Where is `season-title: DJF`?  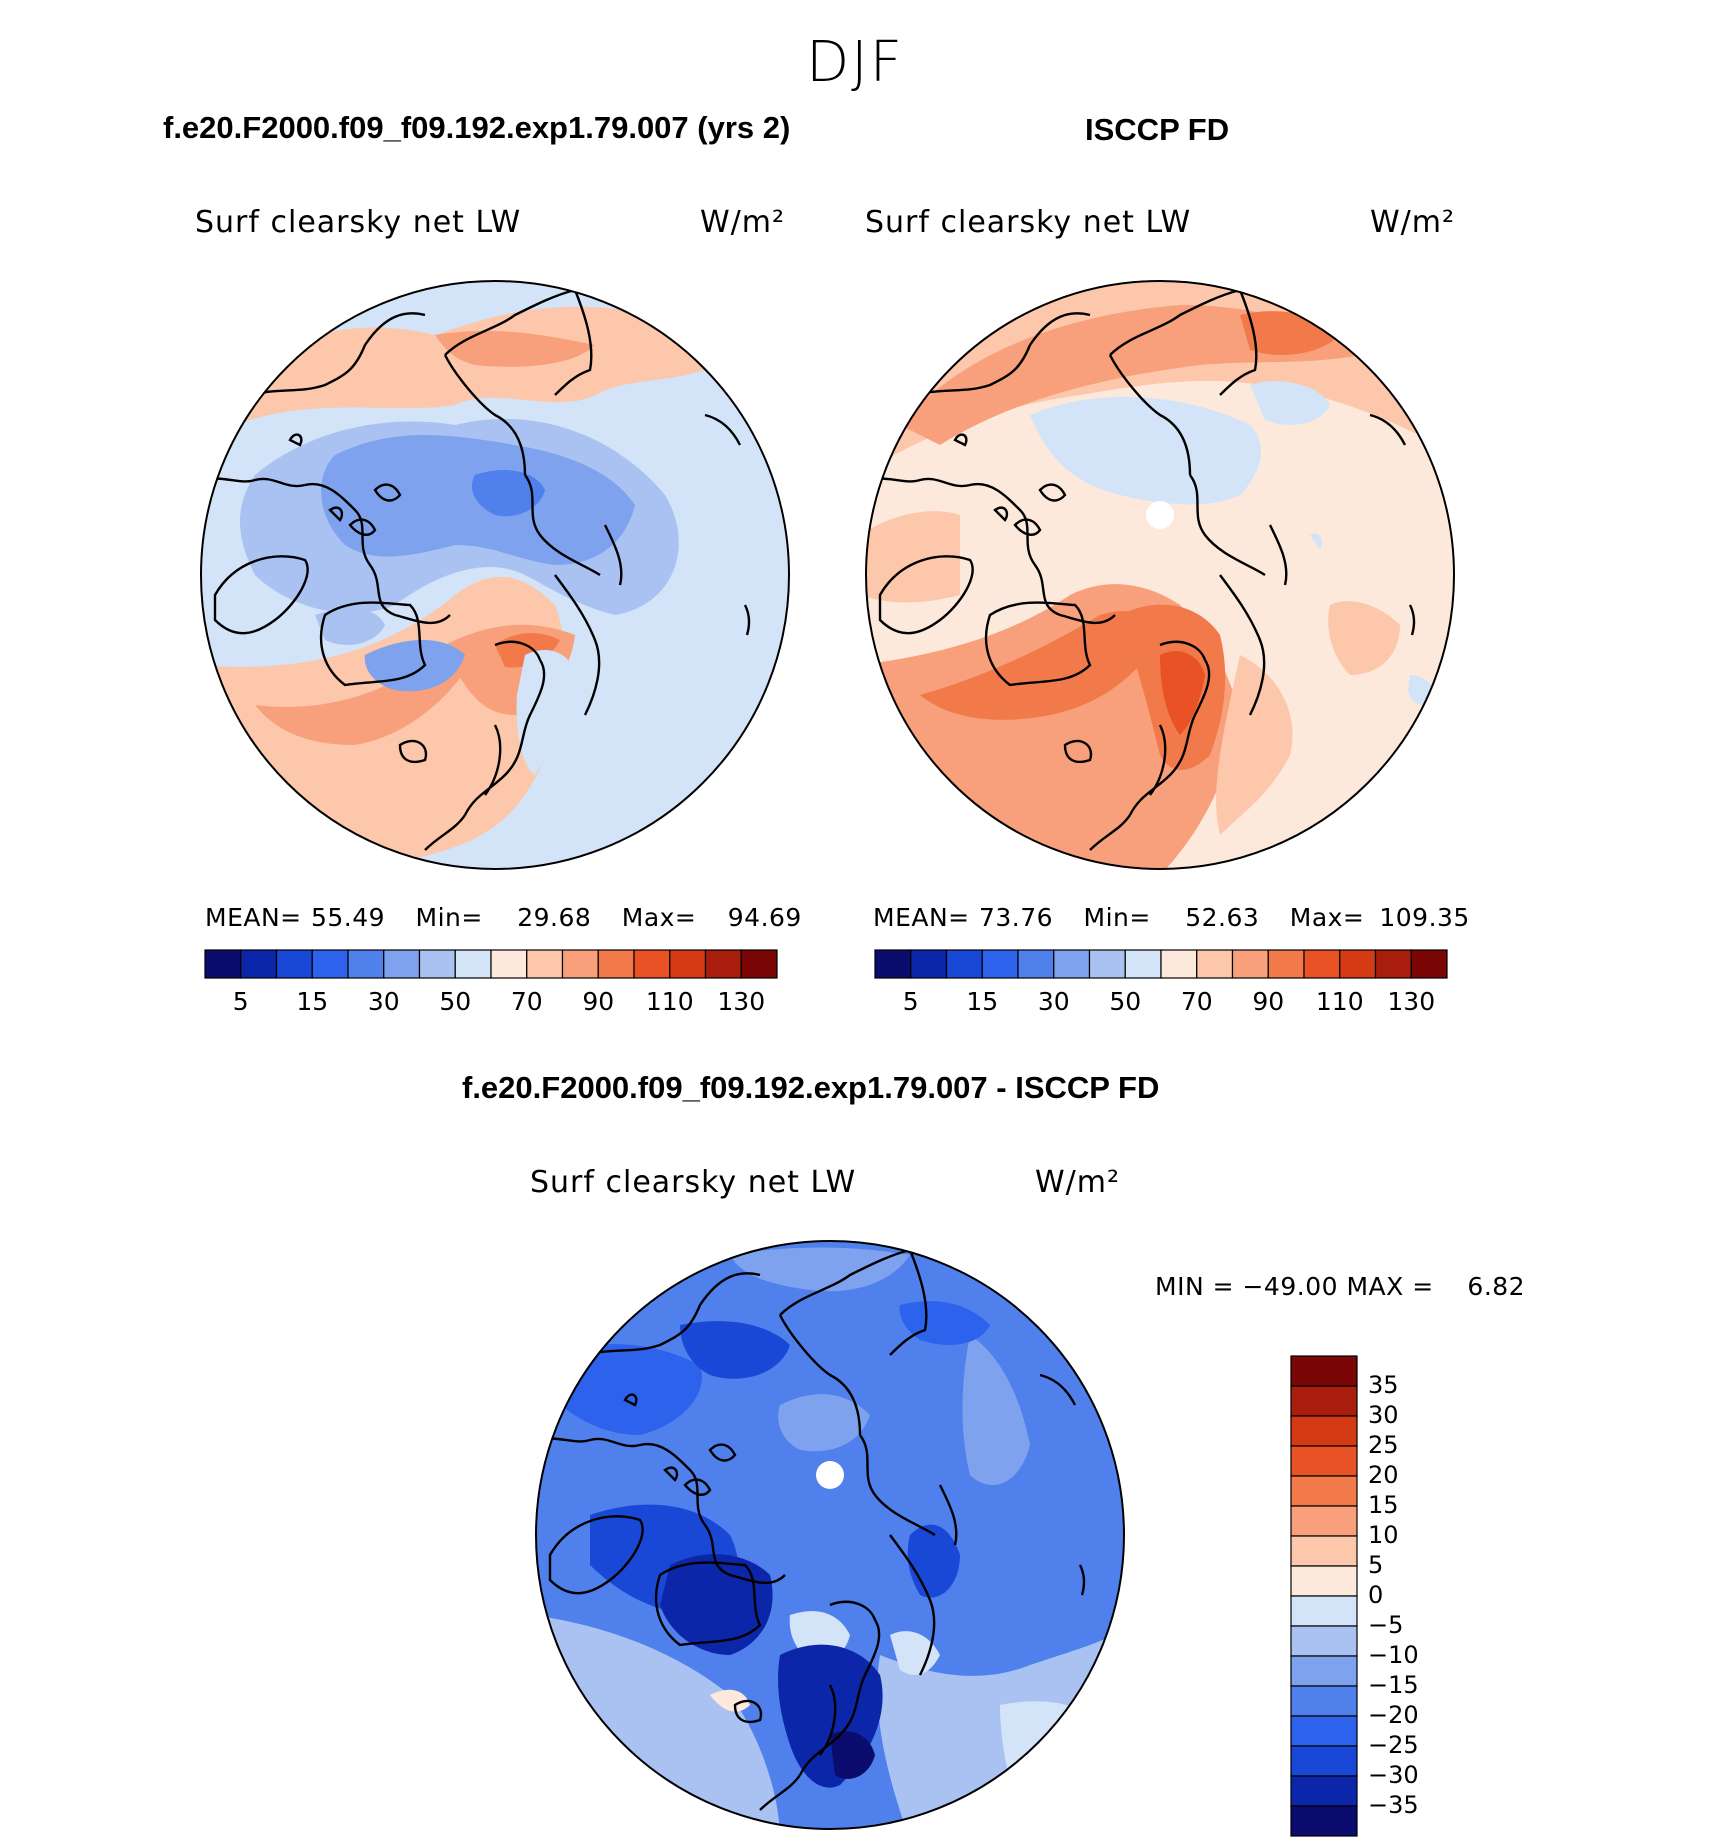 season-title: DJF is located at coordinates (855, 62).